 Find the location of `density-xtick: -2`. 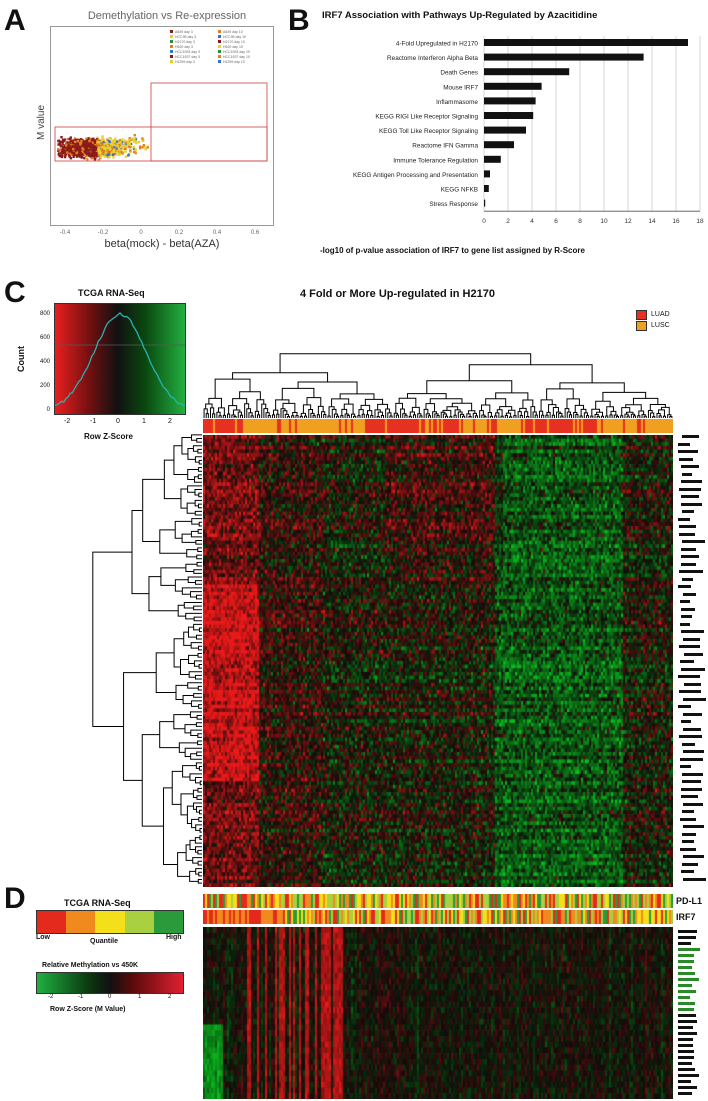

density-xtick: -2 is located at coordinates (67, 421).